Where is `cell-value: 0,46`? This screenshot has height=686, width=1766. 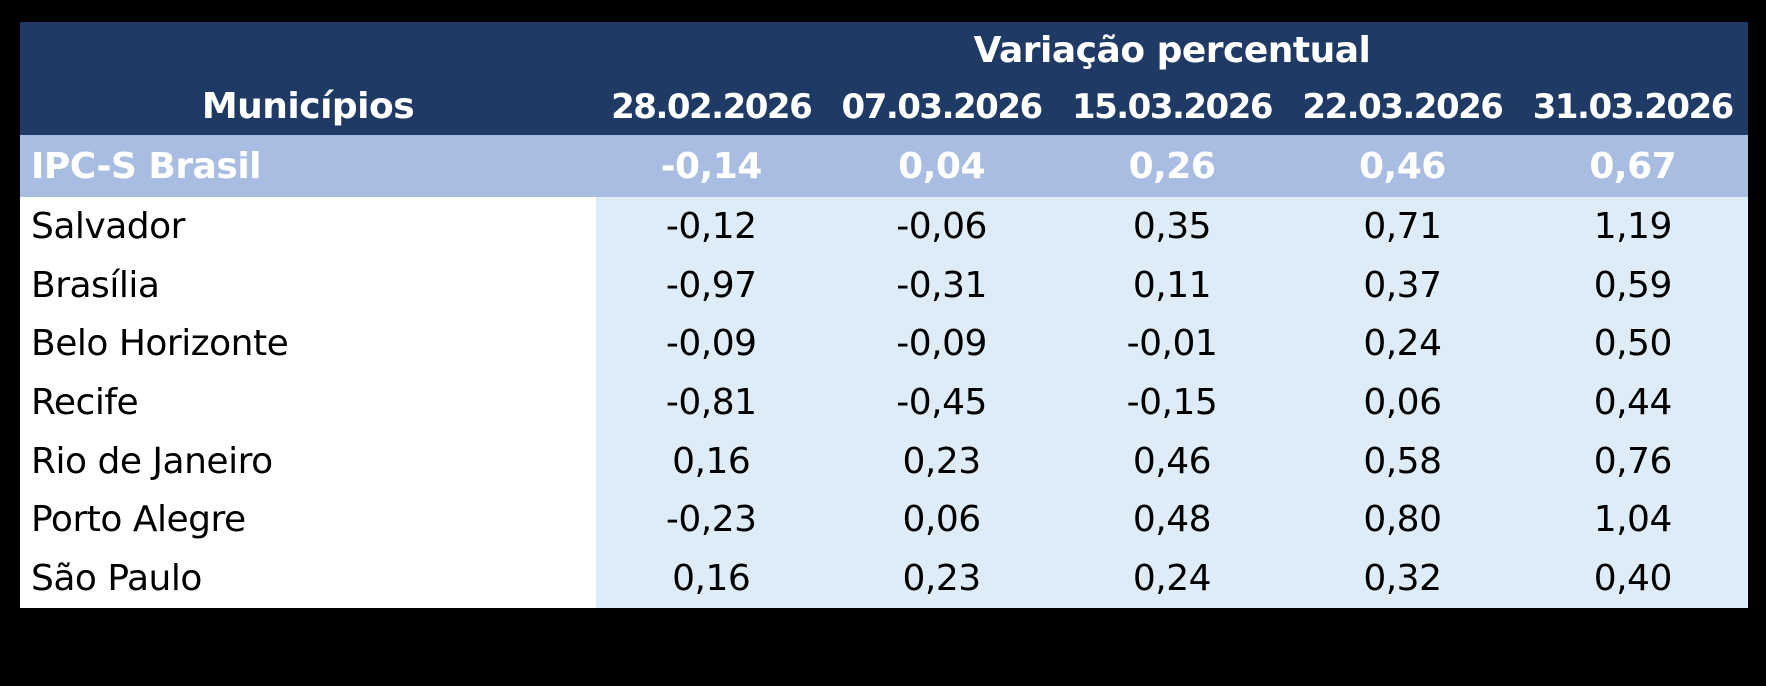
cell-value: 0,46 is located at coordinates (1172, 461).